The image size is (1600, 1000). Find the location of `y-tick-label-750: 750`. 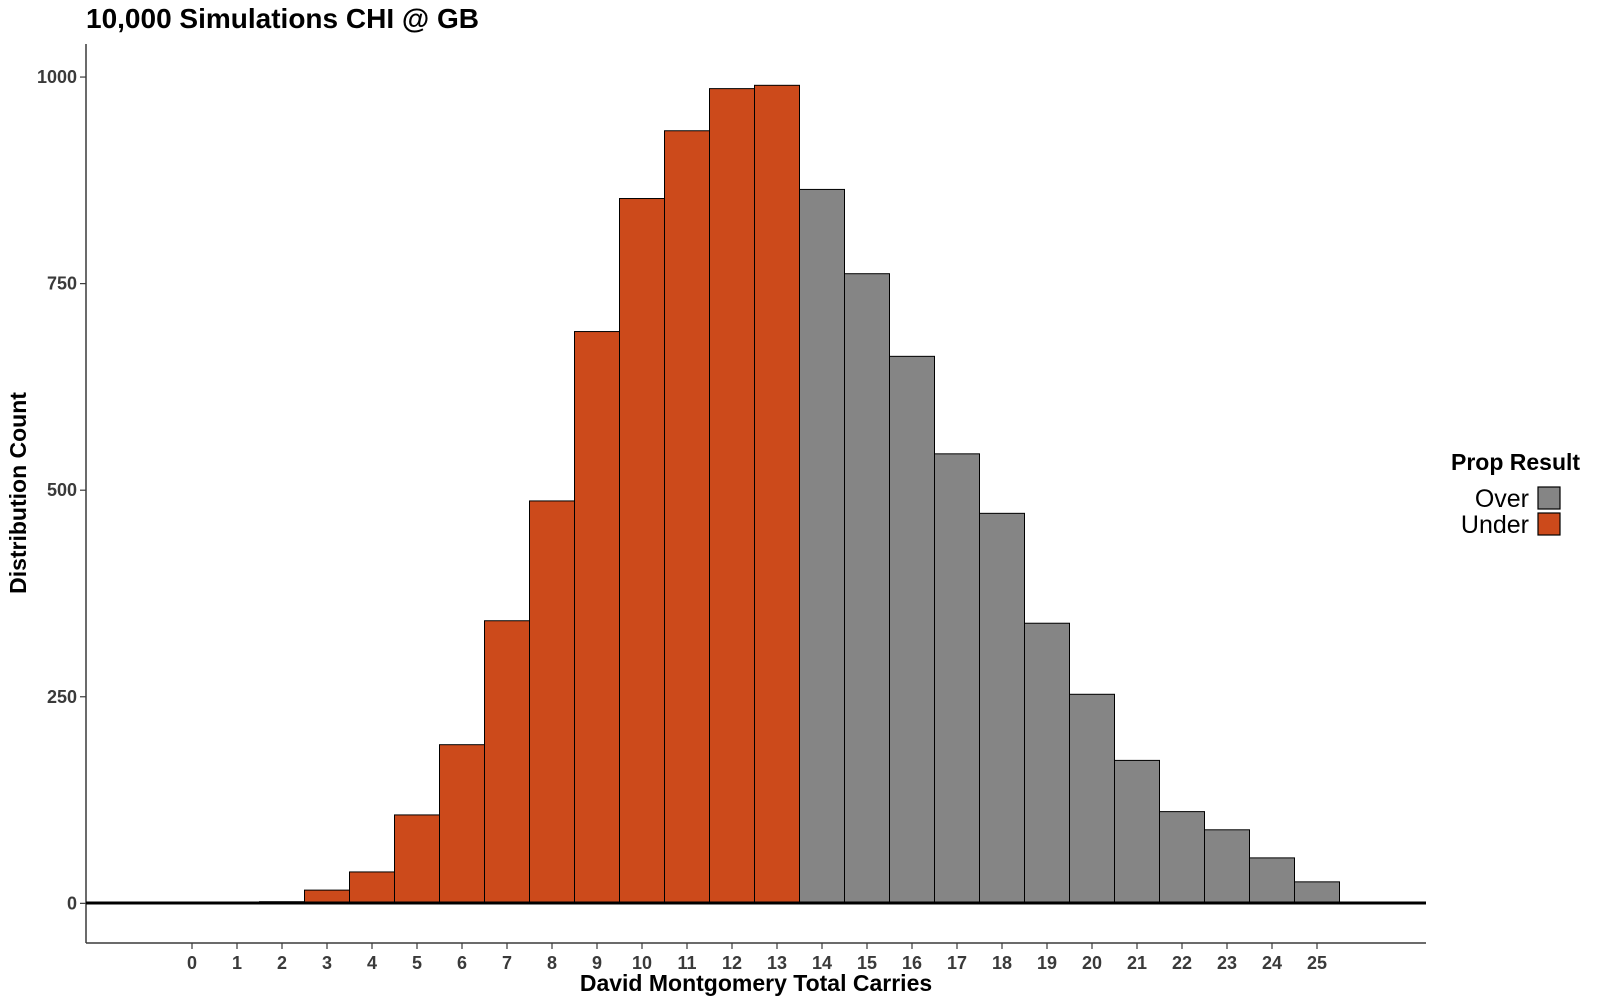

y-tick-label-750: 750 is located at coordinates (62, 284).